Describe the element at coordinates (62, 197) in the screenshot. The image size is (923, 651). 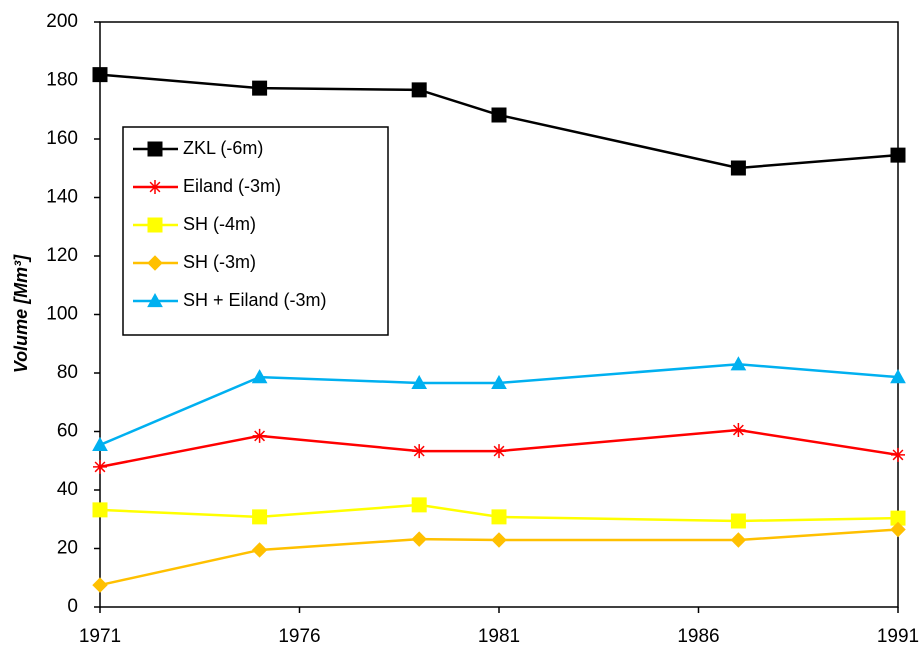
I see `y-tick-label: 140` at that location.